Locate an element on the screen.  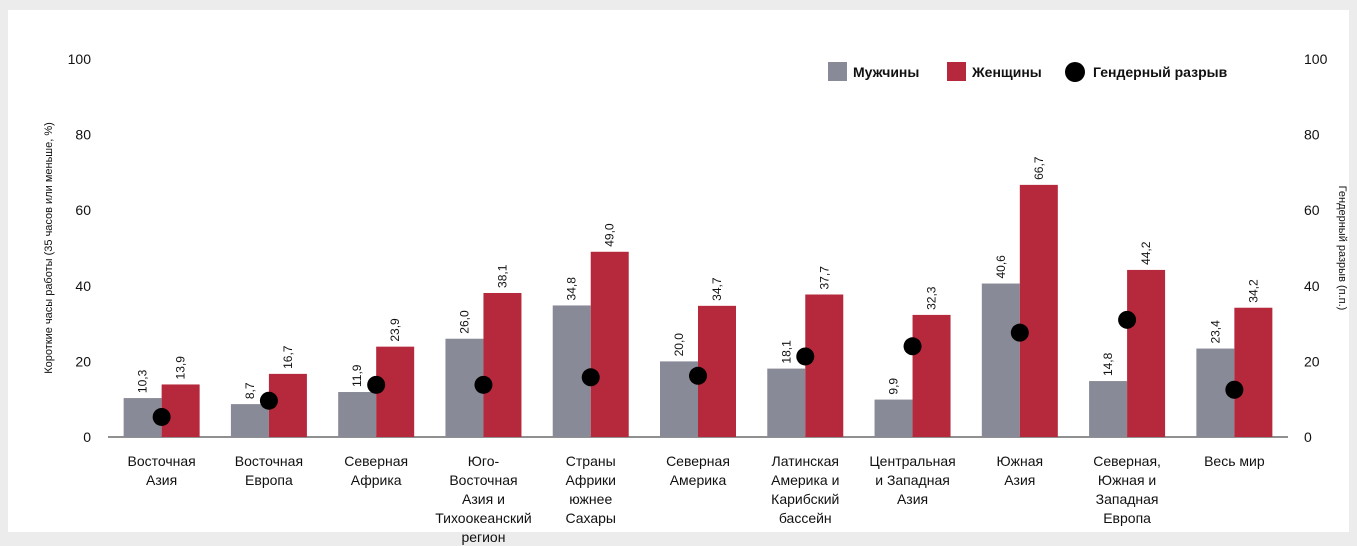
category-label: Северная, is located at coordinates (1127, 461).